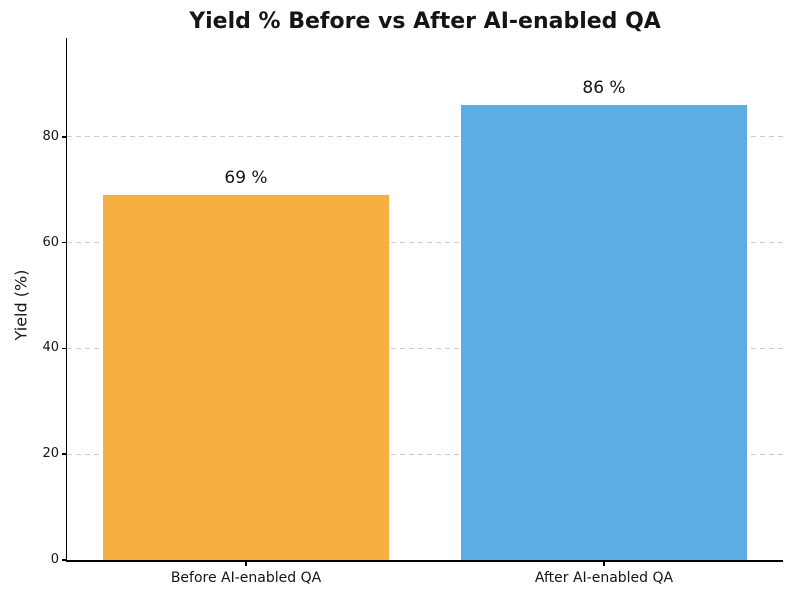 The width and height of the screenshot is (800, 600). What do you see at coordinates (50, 348) in the screenshot?
I see `y-tick-label-40: 40` at bounding box center [50, 348].